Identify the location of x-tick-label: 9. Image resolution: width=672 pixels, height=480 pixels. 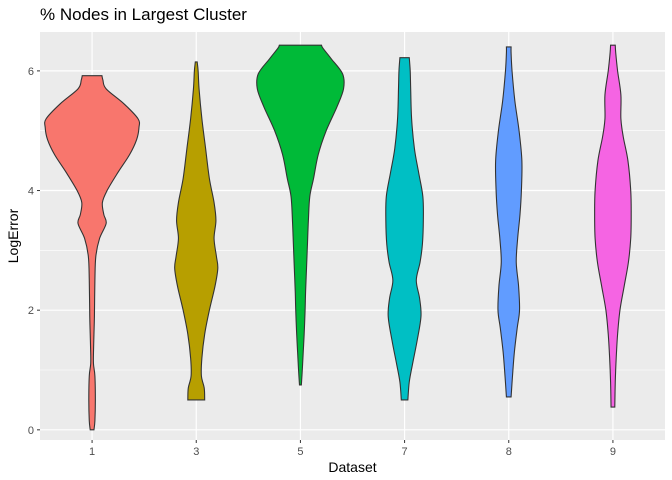
(613, 452).